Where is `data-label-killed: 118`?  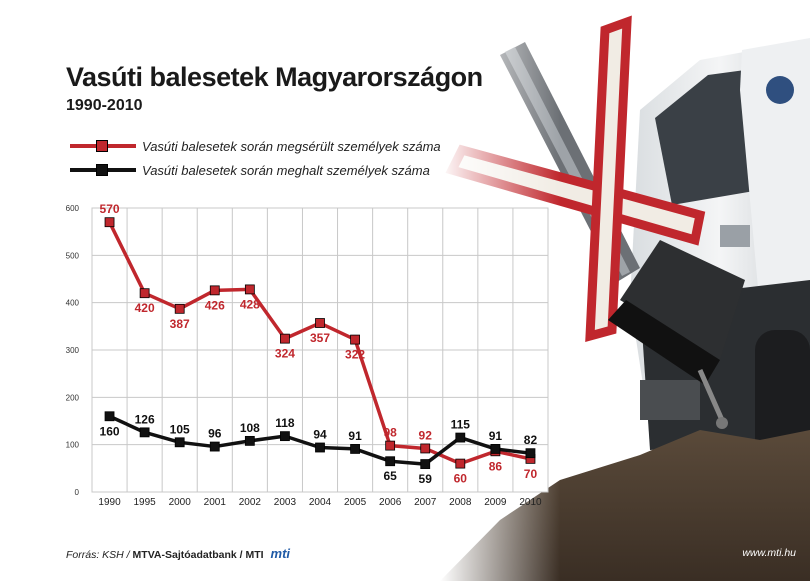 data-label-killed: 118 is located at coordinates (285, 423).